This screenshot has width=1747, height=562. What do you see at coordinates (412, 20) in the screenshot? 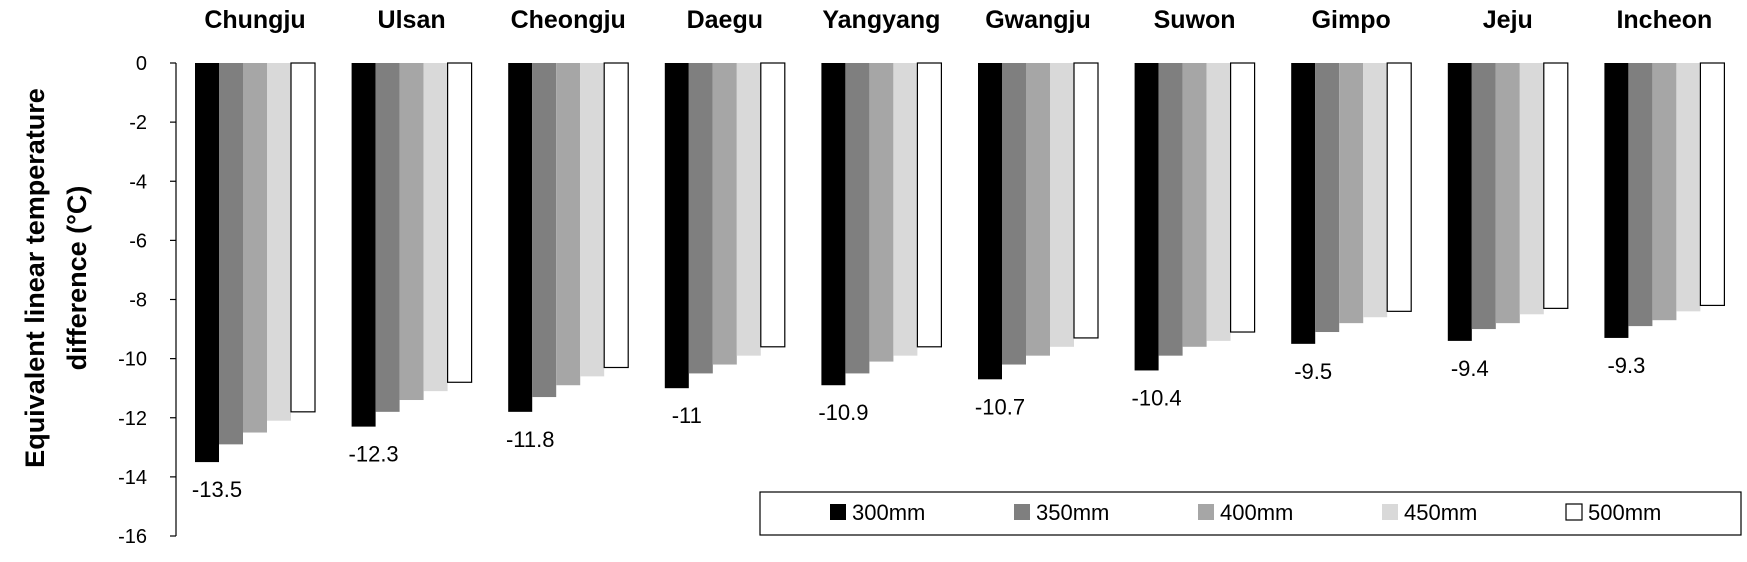
I see `category-label-ulsan: Ulsan` at bounding box center [412, 20].